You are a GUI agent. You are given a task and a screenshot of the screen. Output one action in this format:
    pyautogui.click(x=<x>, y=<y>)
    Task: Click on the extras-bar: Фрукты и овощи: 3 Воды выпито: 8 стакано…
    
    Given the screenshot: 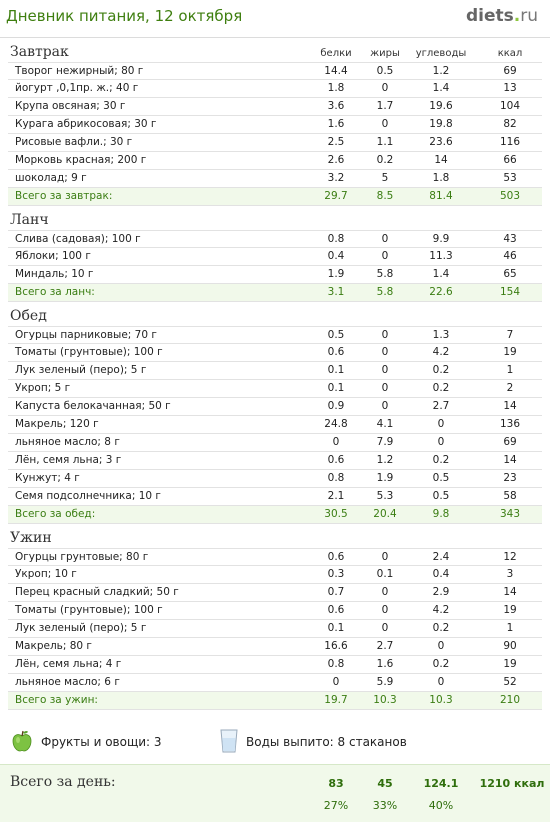 What is the action you would take?
    pyautogui.click(x=275, y=743)
    